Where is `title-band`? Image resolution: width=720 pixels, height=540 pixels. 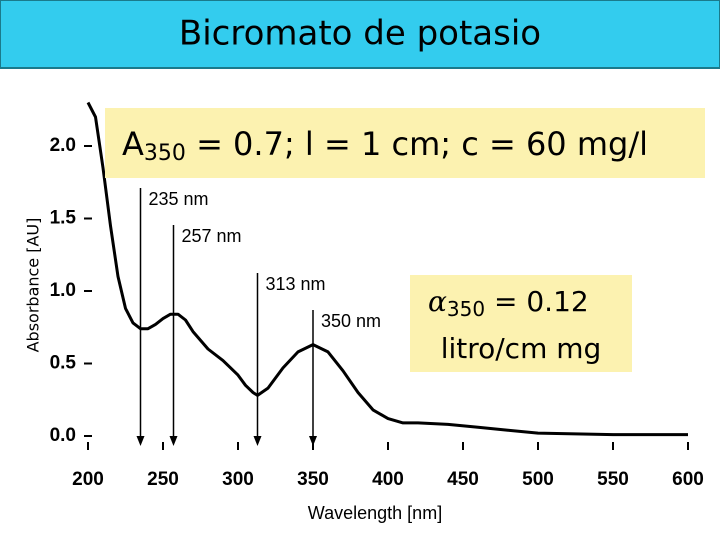 title-band is located at coordinates (360, 34).